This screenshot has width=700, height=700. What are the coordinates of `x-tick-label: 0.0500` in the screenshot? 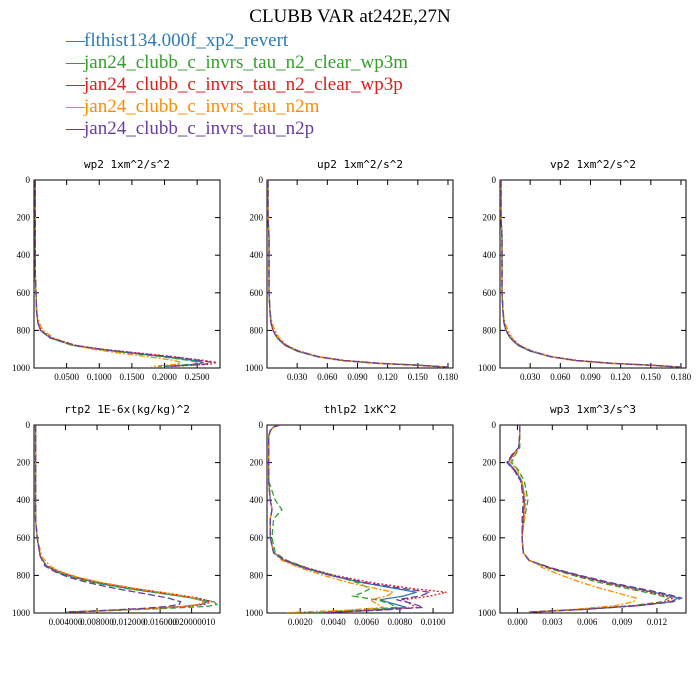 It's located at (66, 377).